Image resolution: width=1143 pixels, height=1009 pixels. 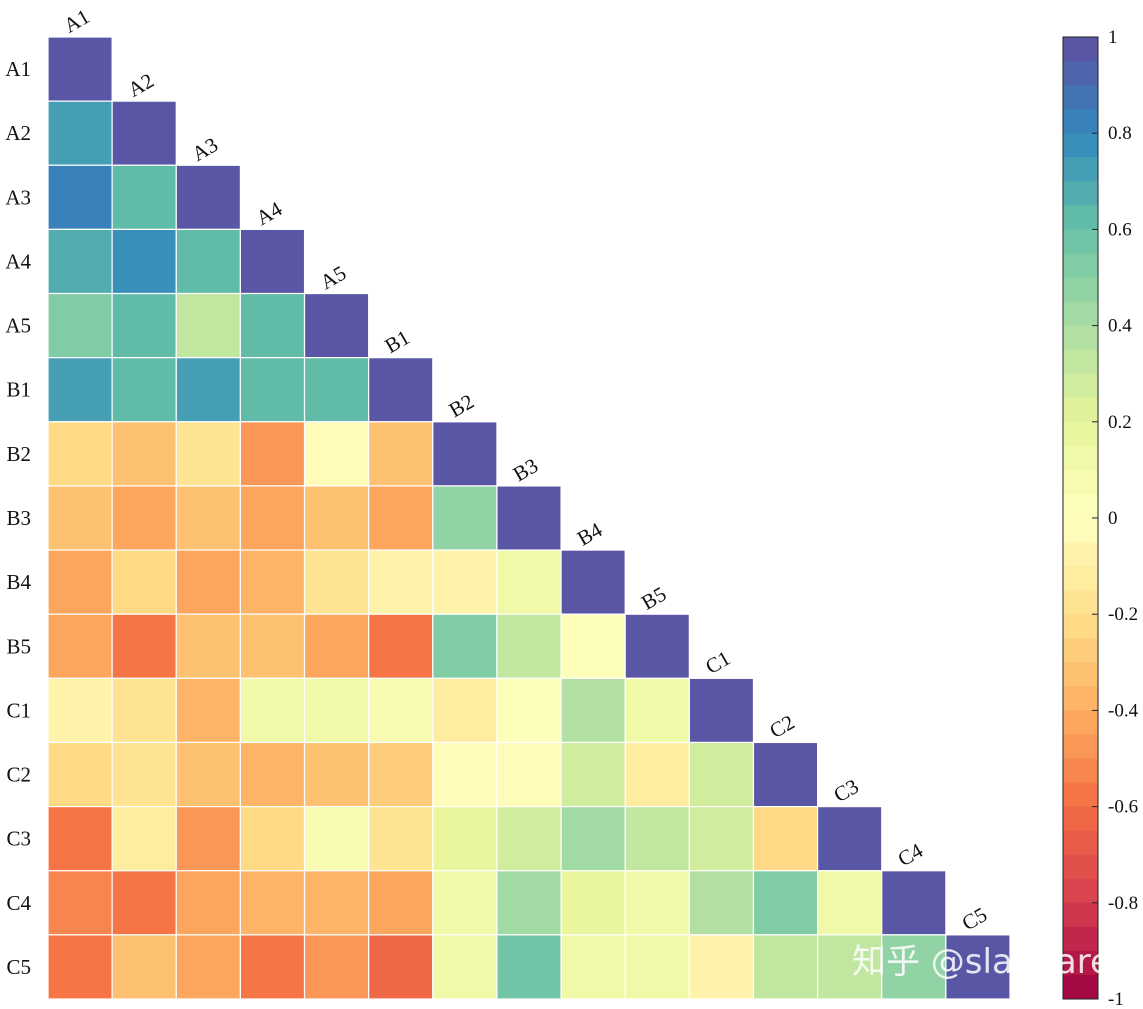 What do you see at coordinates (208, 967) in the screenshot?
I see `heatmap-cell-C5-A3` at bounding box center [208, 967].